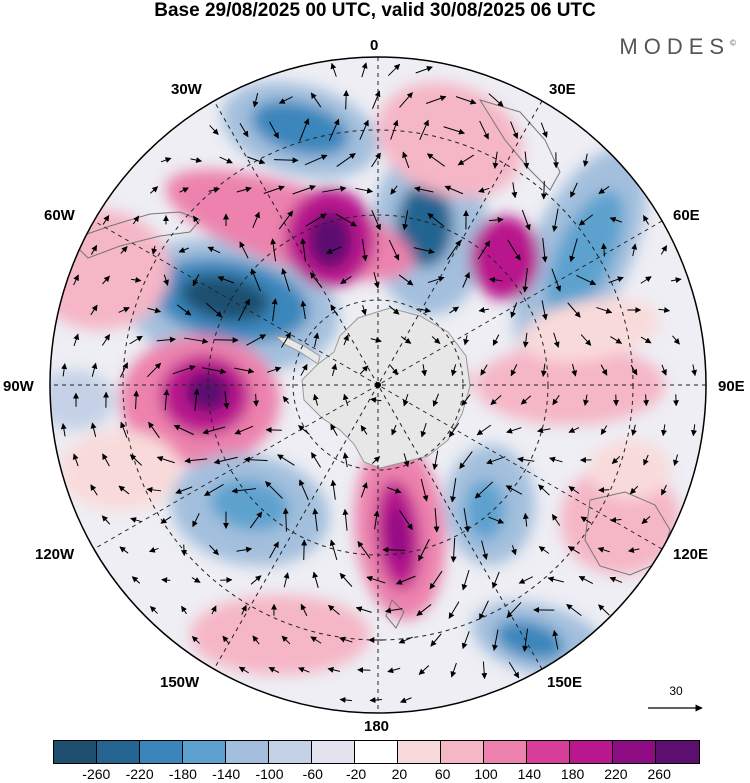 The width and height of the screenshot is (750, 783). I want to click on south-america-coast, so click(135, 235).